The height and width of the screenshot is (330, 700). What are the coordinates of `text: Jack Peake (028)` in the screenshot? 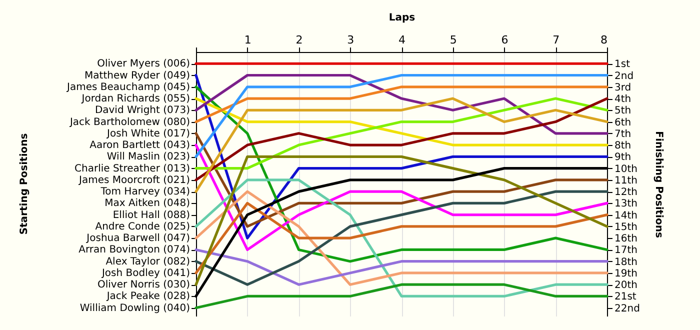 It's located at (148, 296).